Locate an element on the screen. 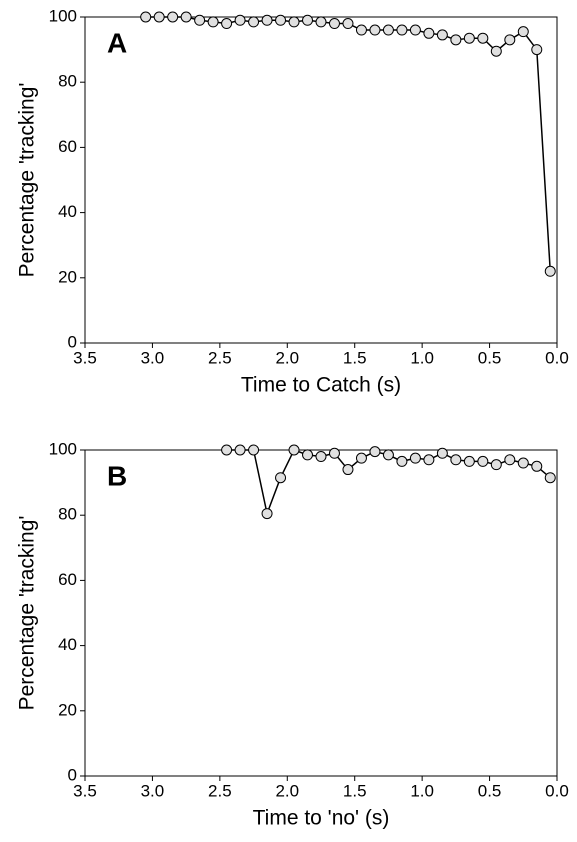  panel-label: B is located at coordinates (117, 475).